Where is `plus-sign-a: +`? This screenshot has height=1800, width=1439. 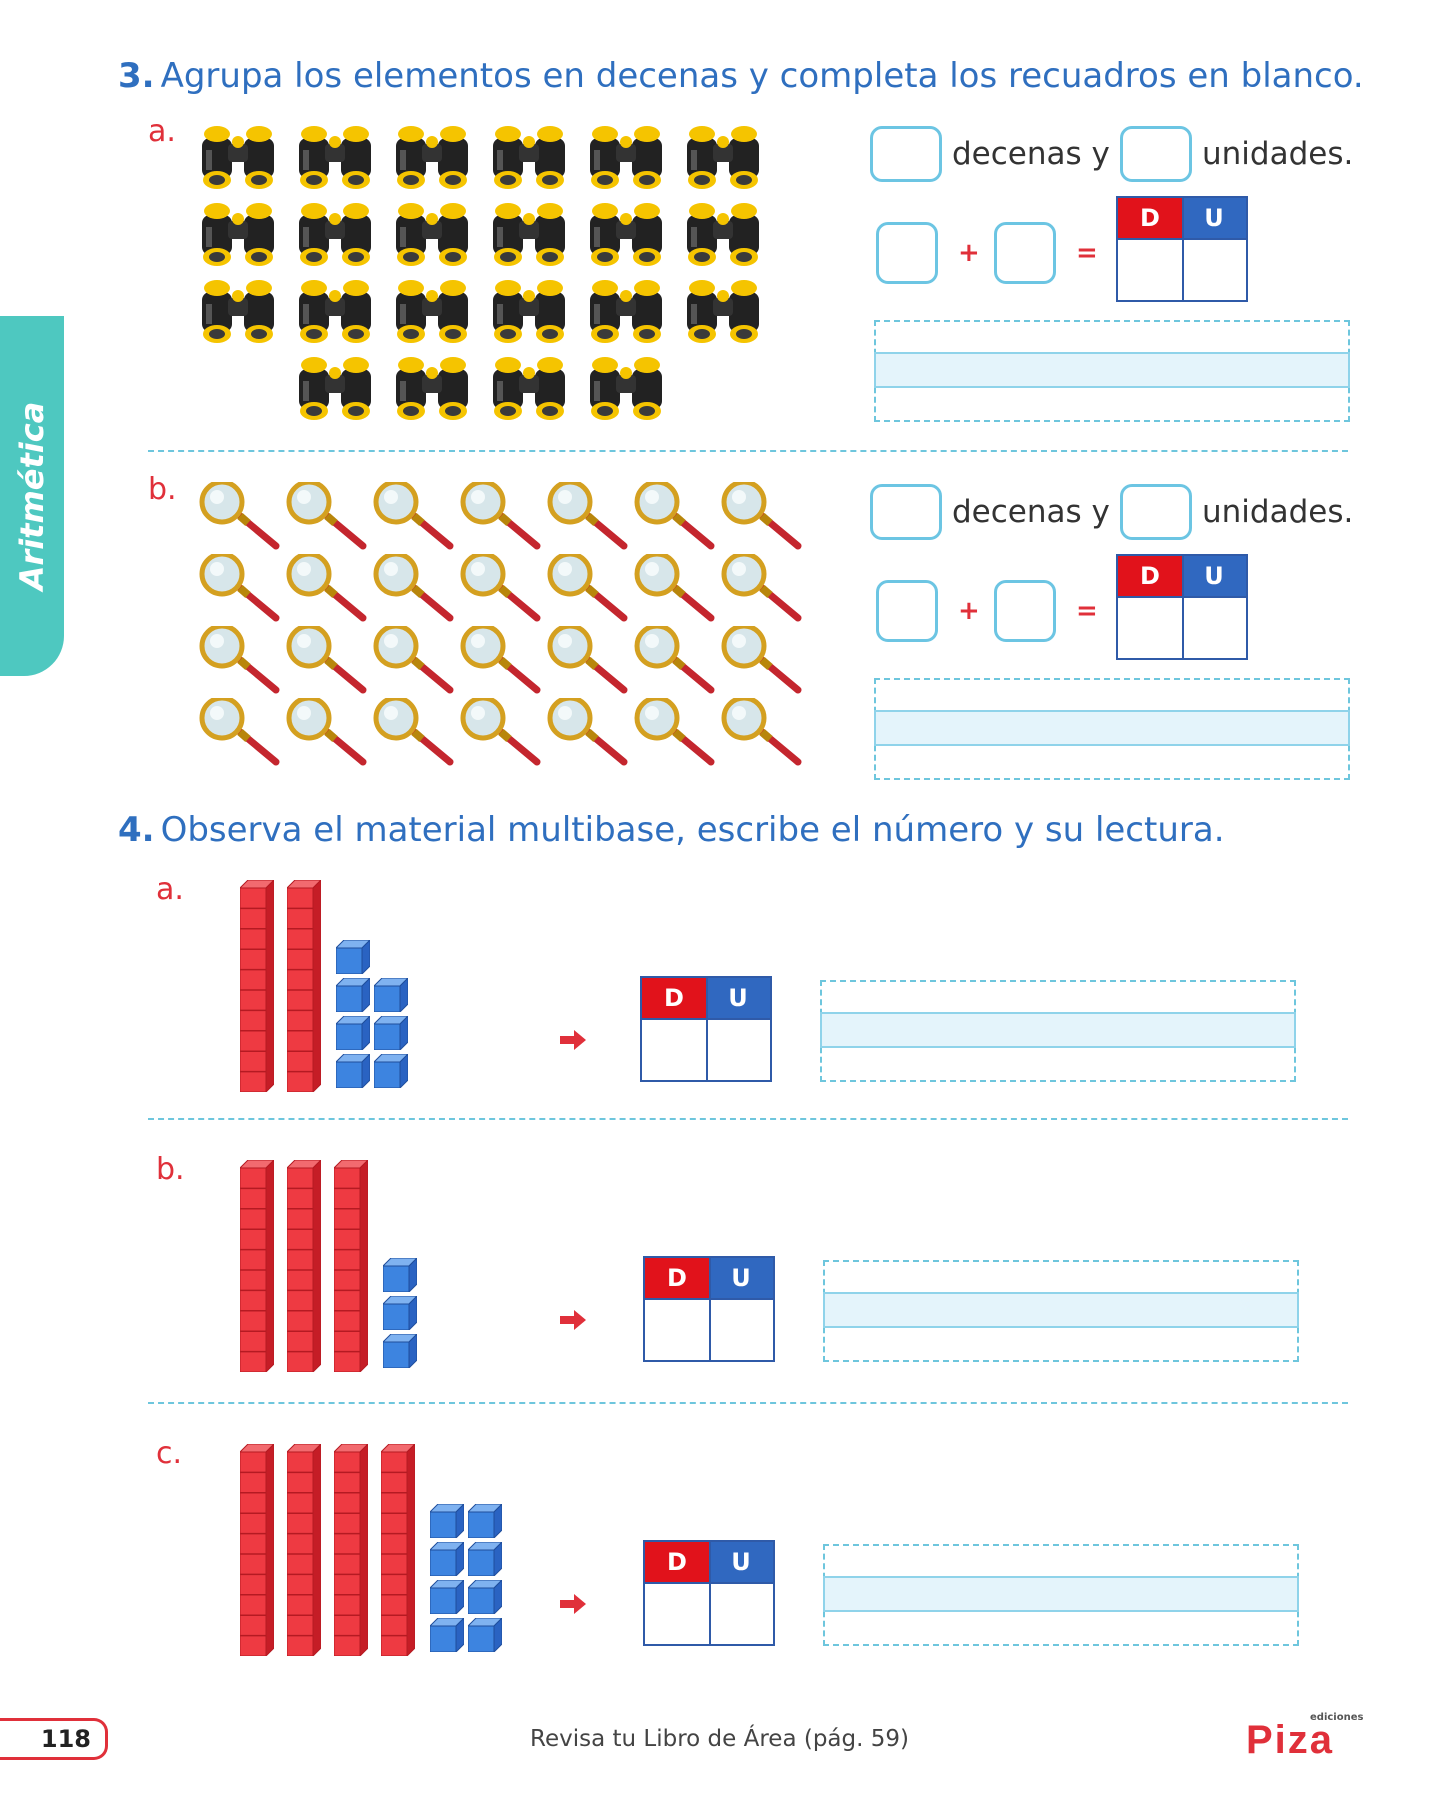
plus-sign-a: + is located at coordinates (969, 253).